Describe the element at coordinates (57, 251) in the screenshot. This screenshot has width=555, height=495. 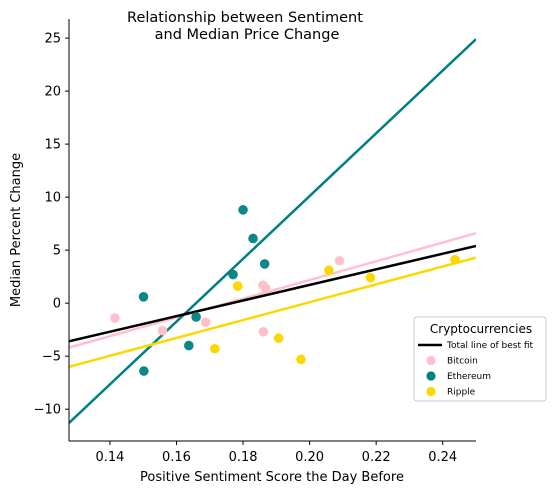
I see `y-tick-label: 5` at that location.